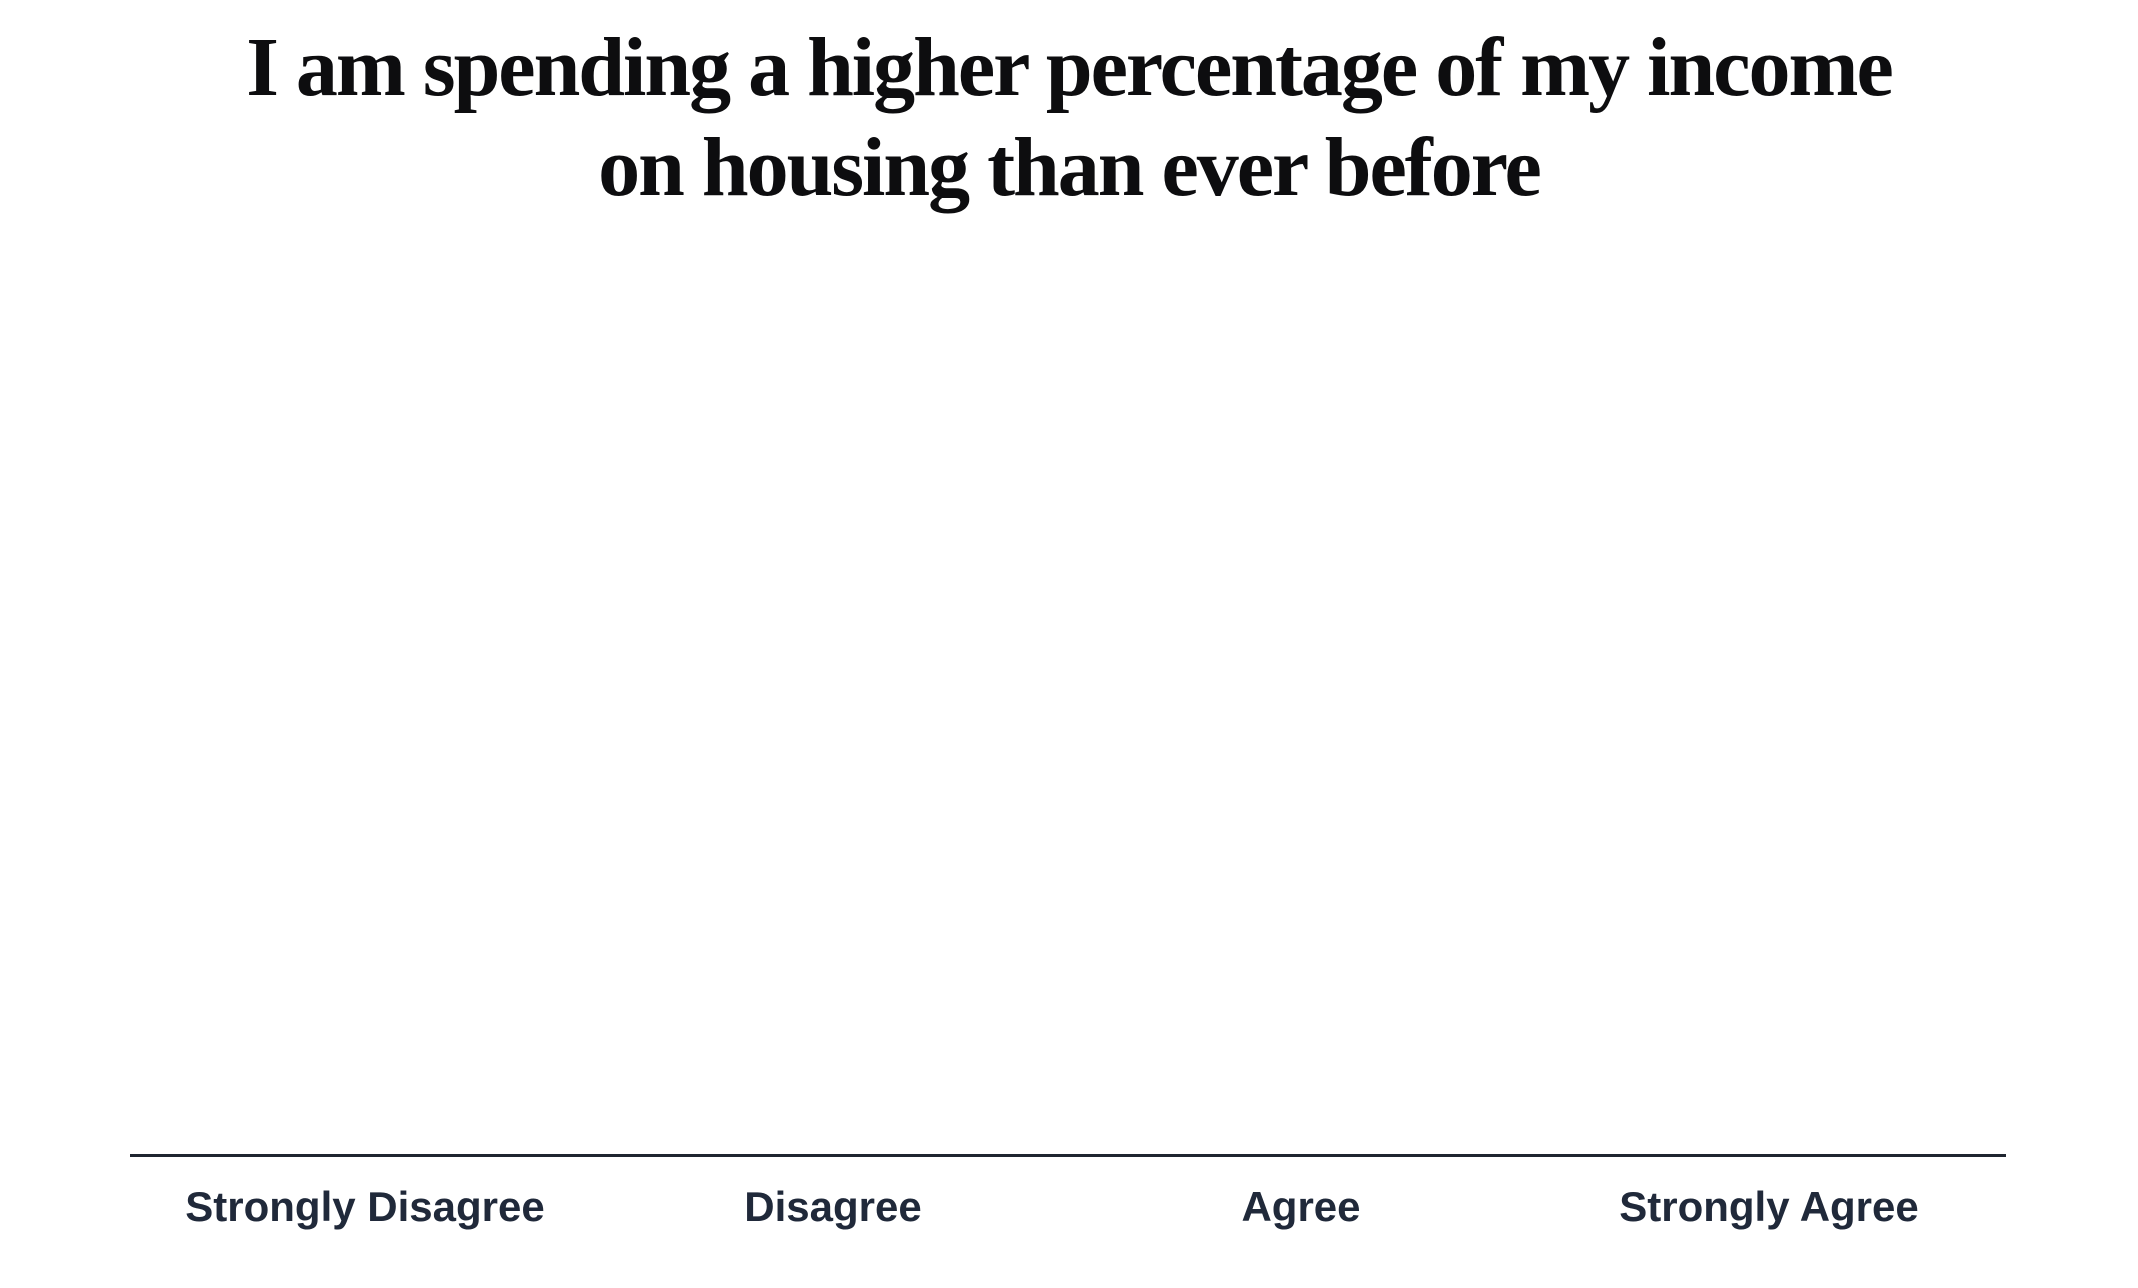 This screenshot has height=1288, width=2138. I want to click on category-label: Strongly Agree, so click(1769, 1206).